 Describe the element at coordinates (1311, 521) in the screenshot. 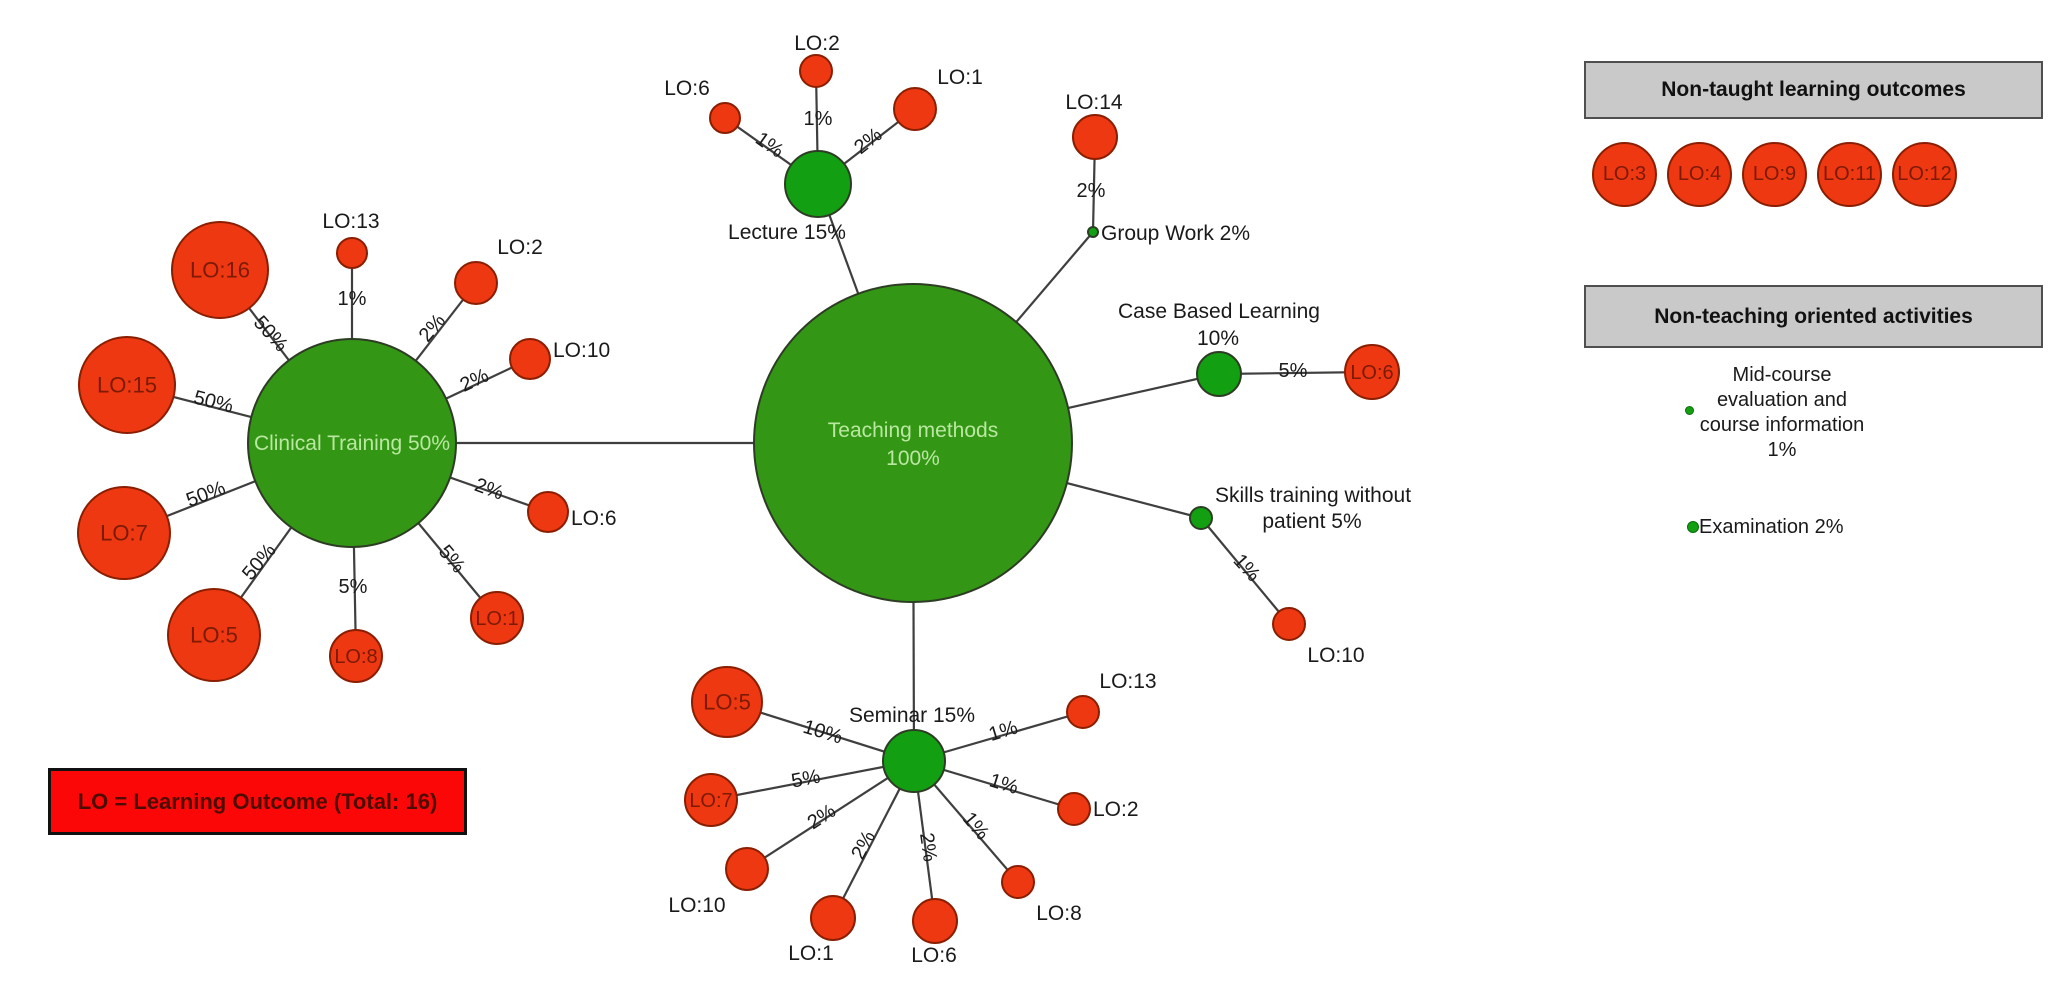

I see `node-label2-skills: patient 5%` at that location.